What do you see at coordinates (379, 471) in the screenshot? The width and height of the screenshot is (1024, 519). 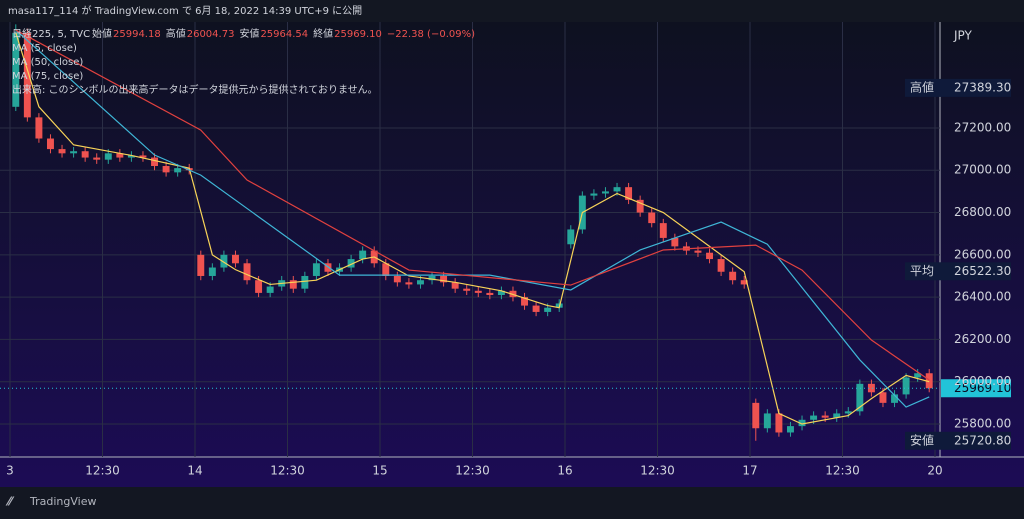 I see `x-tick-label: 15` at bounding box center [379, 471].